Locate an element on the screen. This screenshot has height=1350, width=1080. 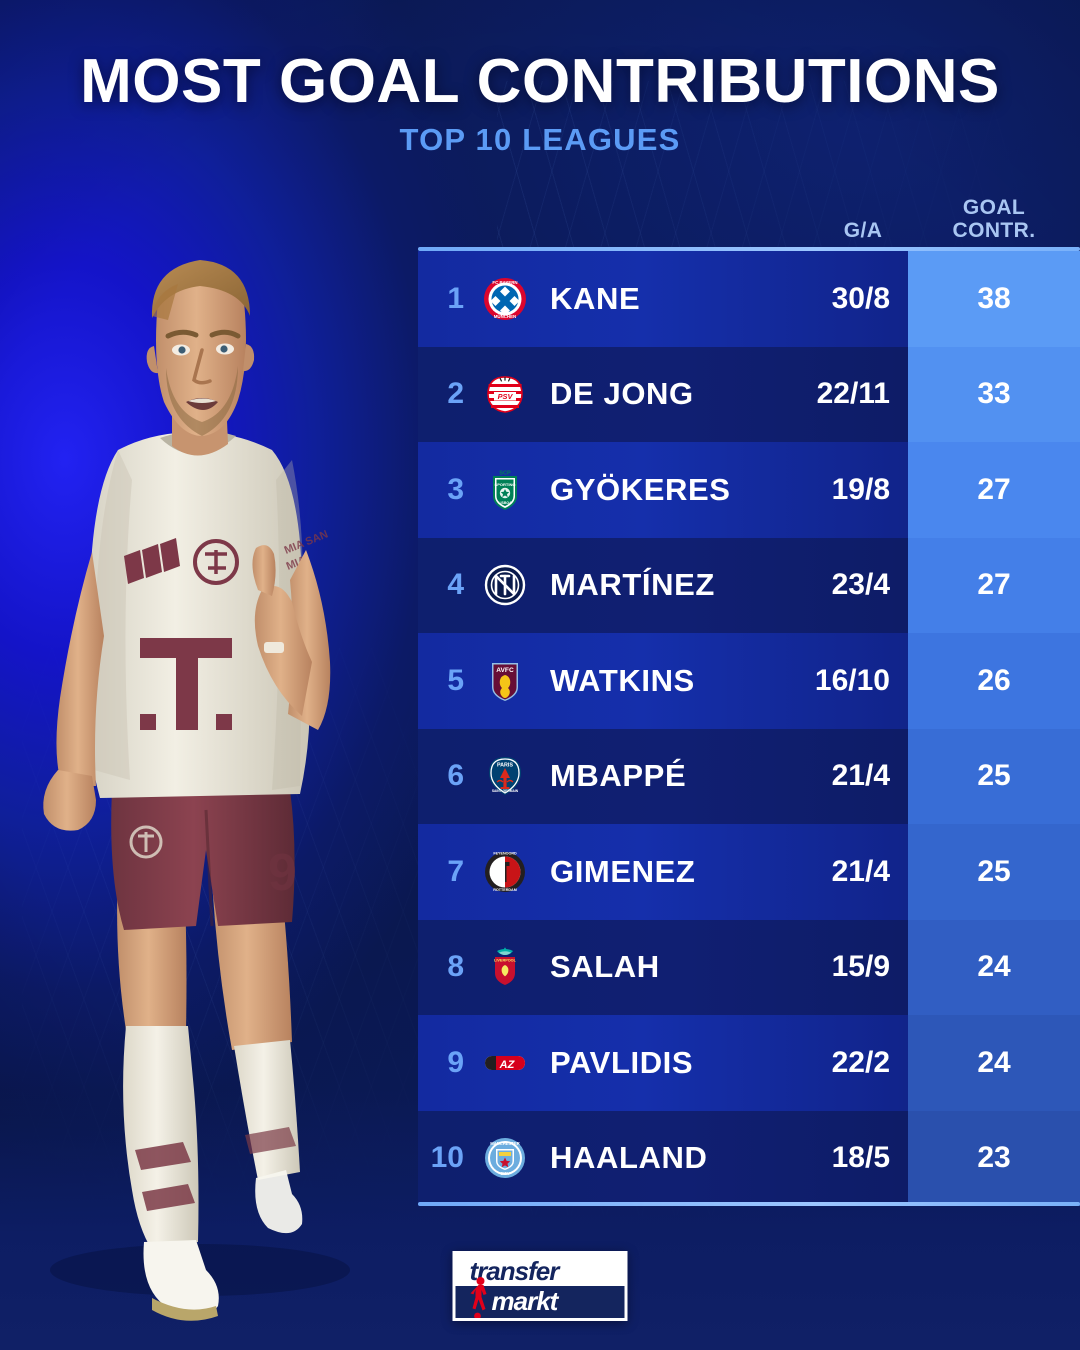
manchester-city-crest-icon: MANCHESTER CITY is located at coordinates (505, 1158).